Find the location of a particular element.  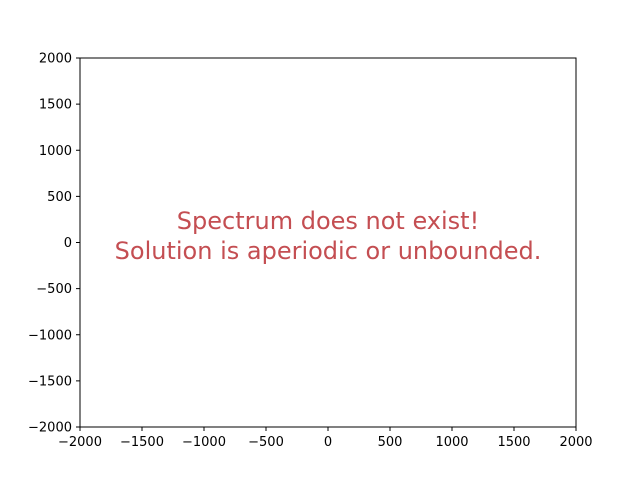

y-tick-label: −500 is located at coordinates (54, 289).